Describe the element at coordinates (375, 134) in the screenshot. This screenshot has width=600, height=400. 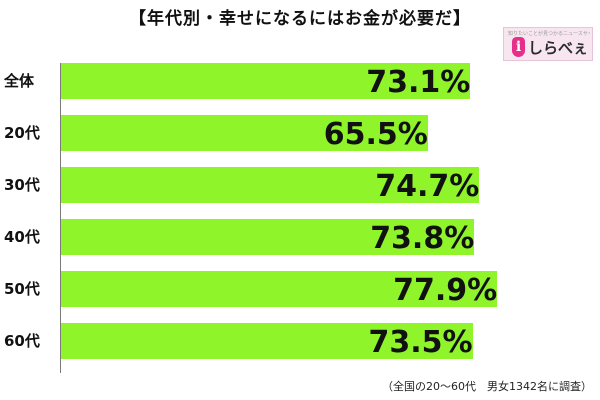
I see `data-label: 65.5%` at that location.